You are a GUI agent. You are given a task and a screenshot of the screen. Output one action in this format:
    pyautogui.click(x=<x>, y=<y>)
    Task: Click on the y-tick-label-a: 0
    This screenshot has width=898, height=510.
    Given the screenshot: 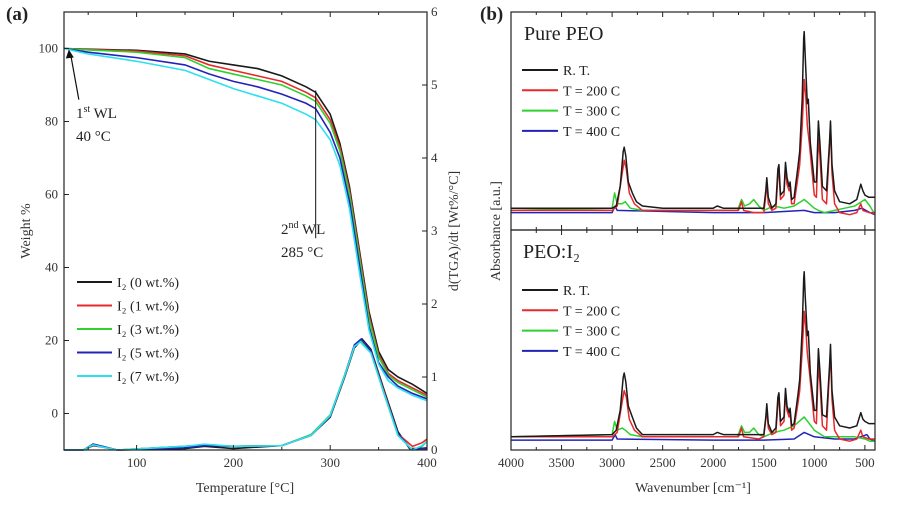 What is the action you would take?
    pyautogui.click(x=55, y=413)
    